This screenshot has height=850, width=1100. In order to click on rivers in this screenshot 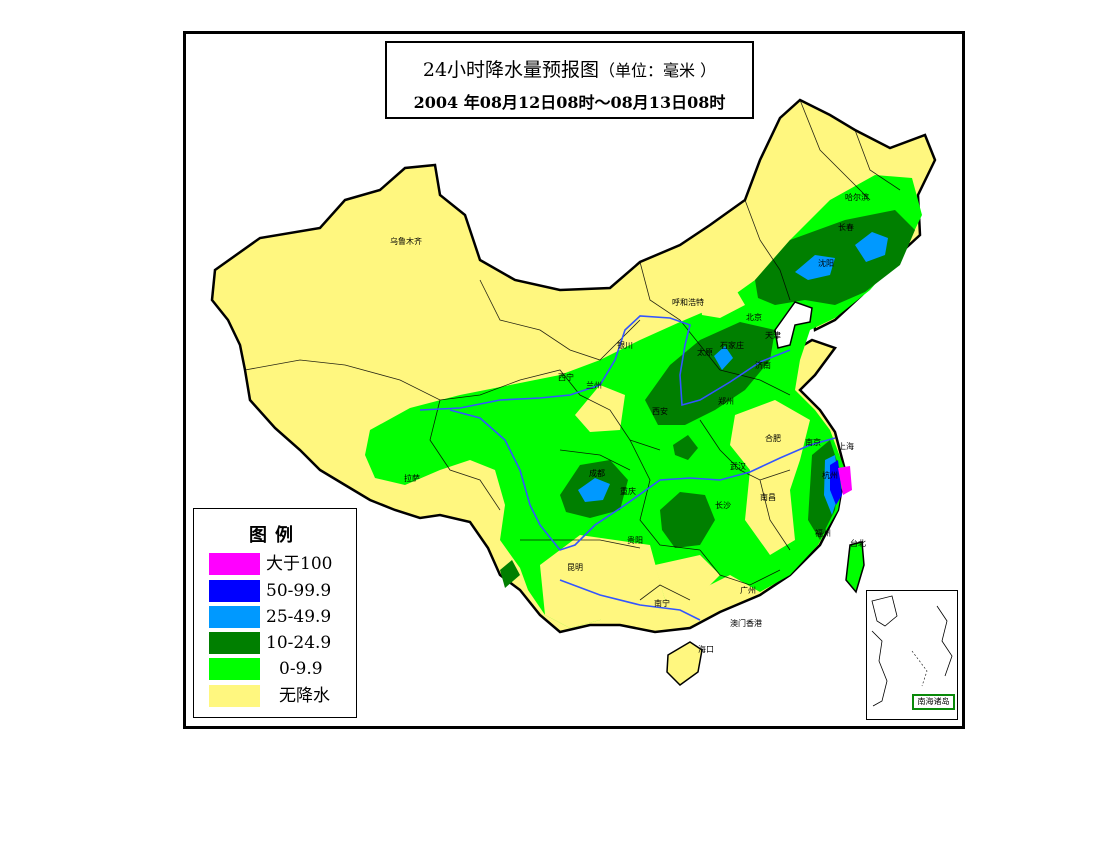, I will do `click(627, 468)`.